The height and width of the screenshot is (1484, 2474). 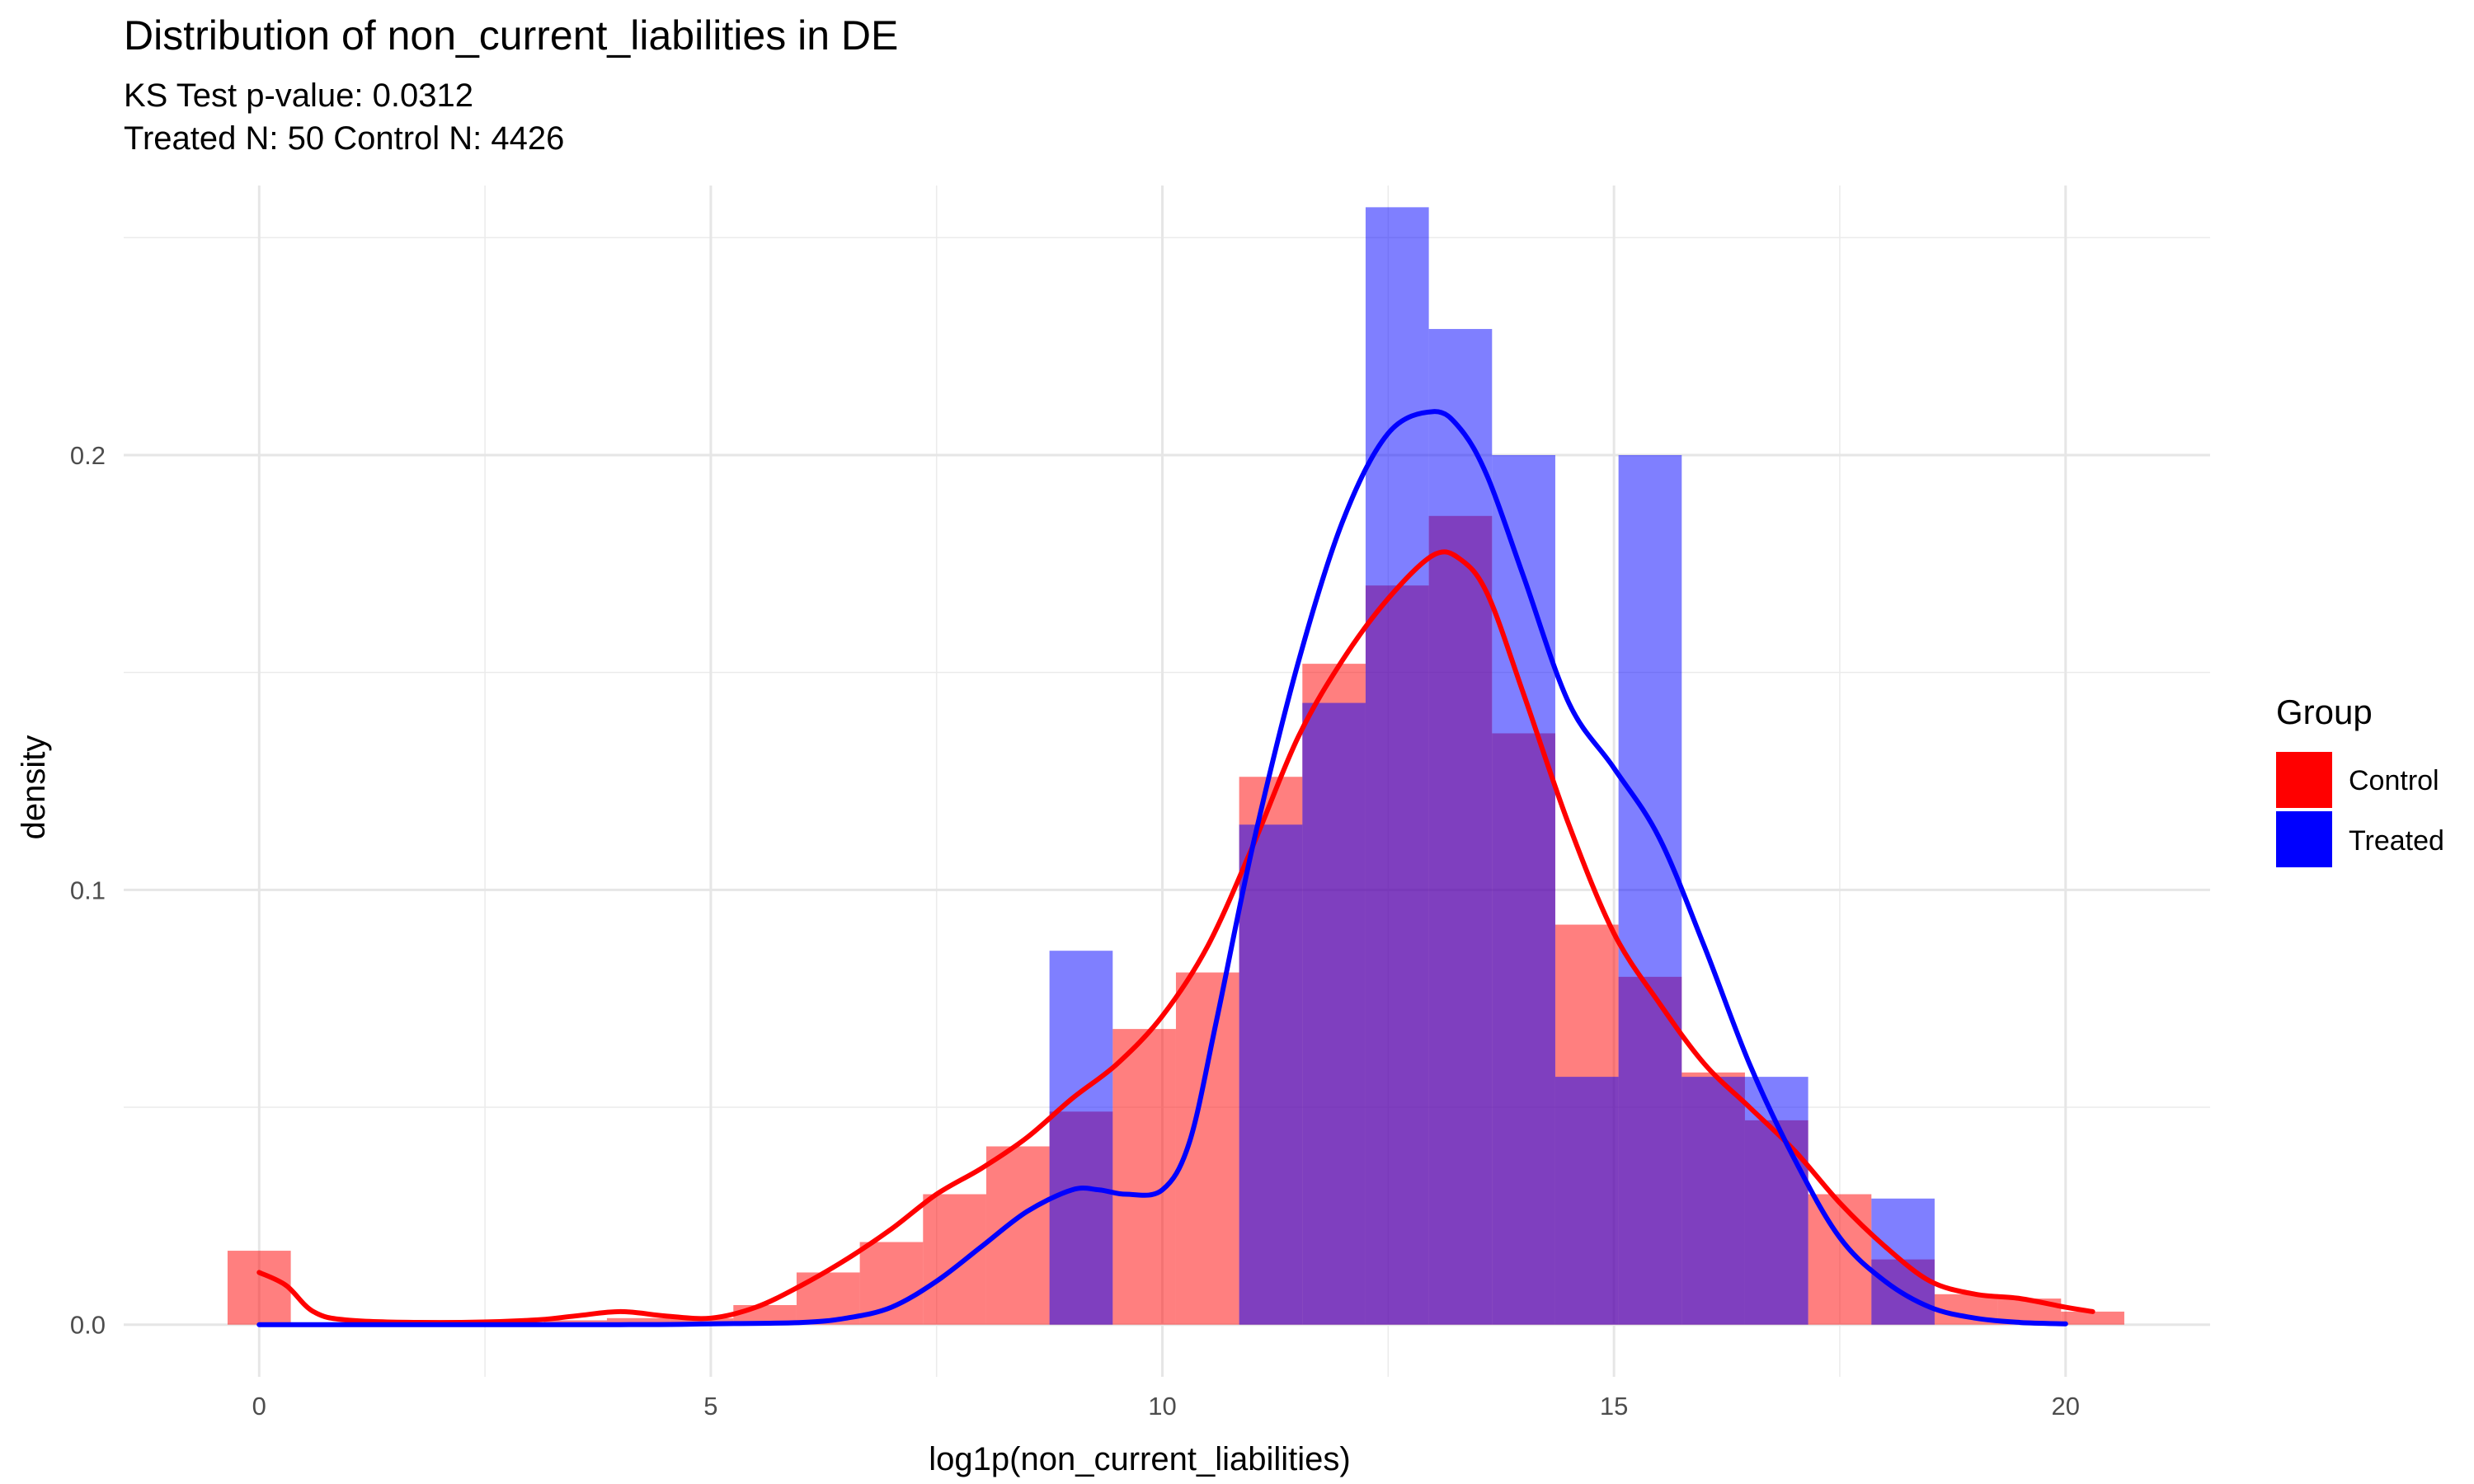 What do you see at coordinates (88, 455) in the screenshot?
I see `y-tick-label: 0.2` at bounding box center [88, 455].